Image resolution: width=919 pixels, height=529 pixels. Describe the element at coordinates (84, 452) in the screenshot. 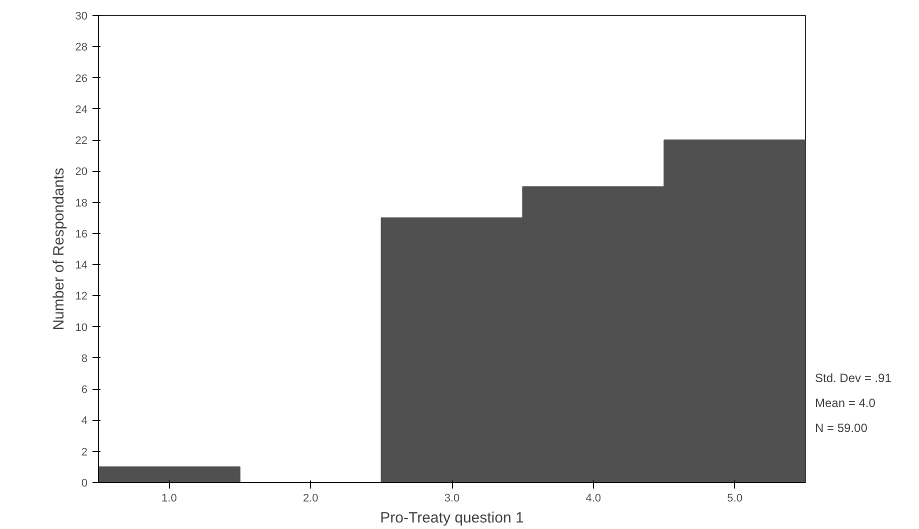

I see `y-tick-label: 2` at that location.